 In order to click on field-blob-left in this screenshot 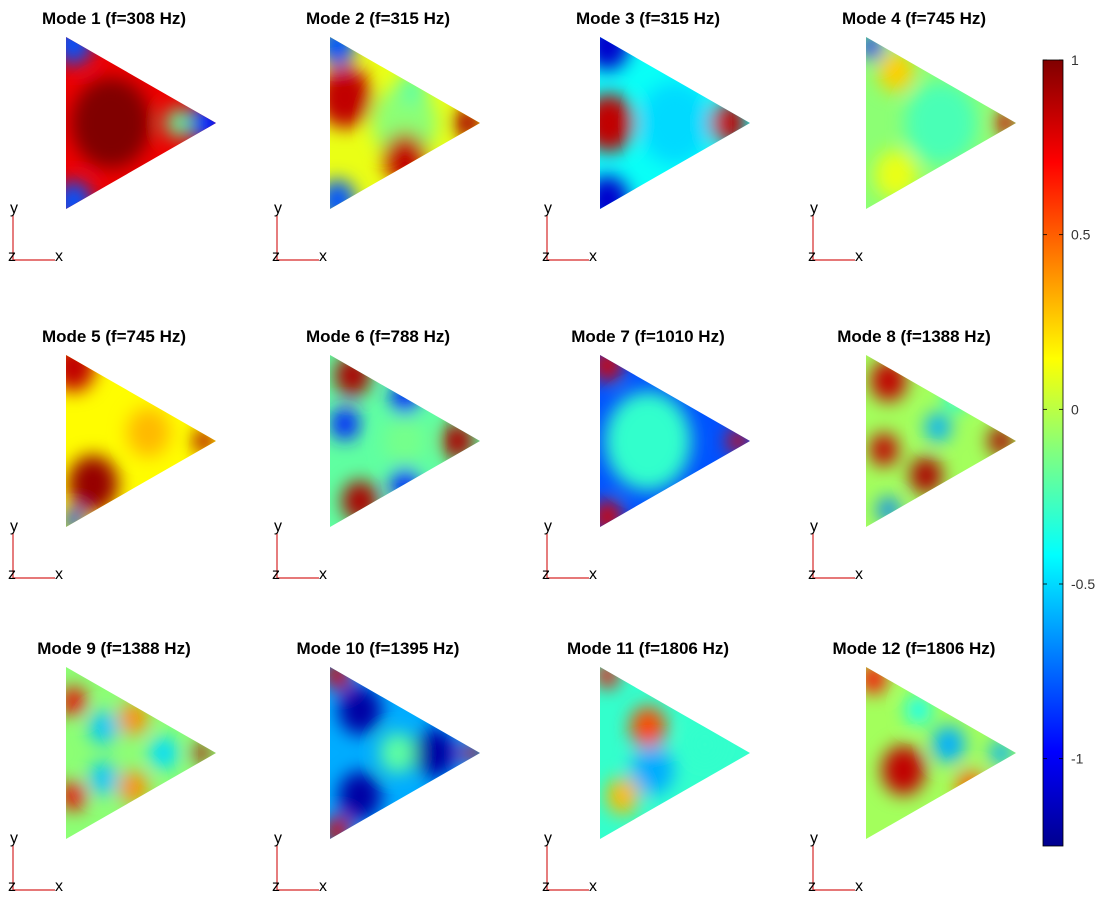, I will do `click(884, 450)`.